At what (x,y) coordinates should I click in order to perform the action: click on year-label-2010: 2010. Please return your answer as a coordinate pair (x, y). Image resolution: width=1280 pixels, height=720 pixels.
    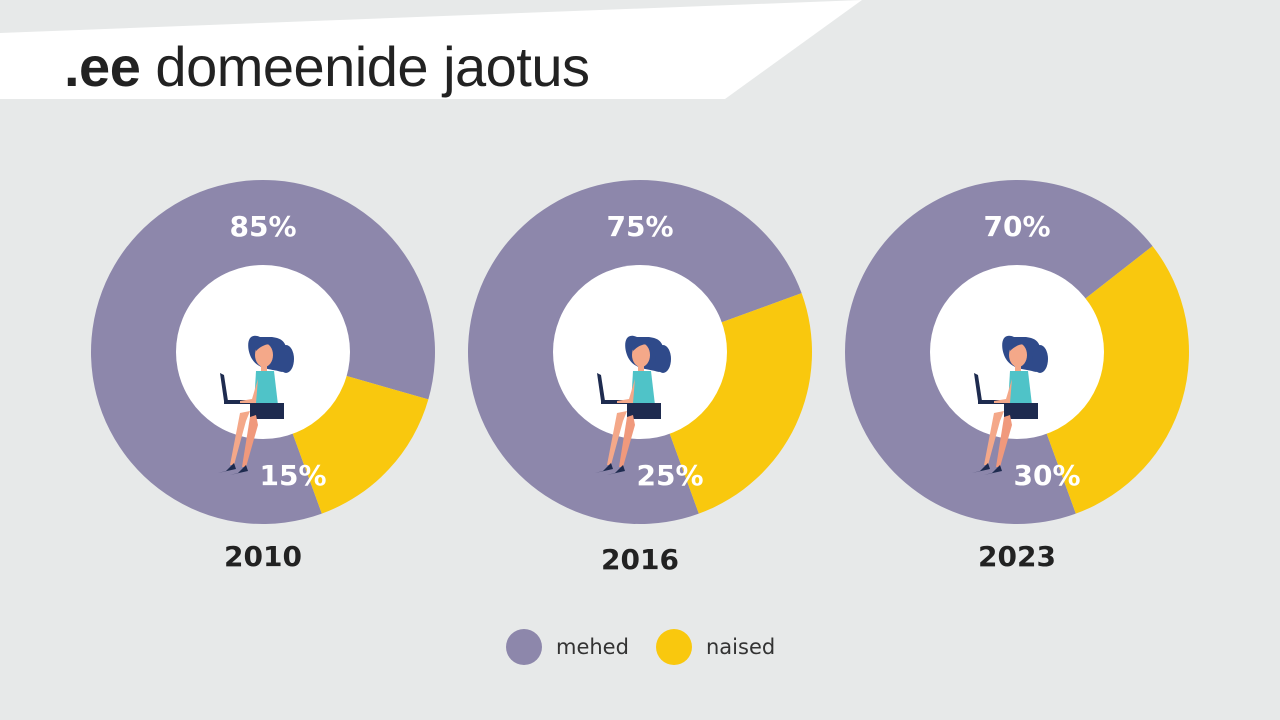
    Looking at the image, I should click on (263, 556).